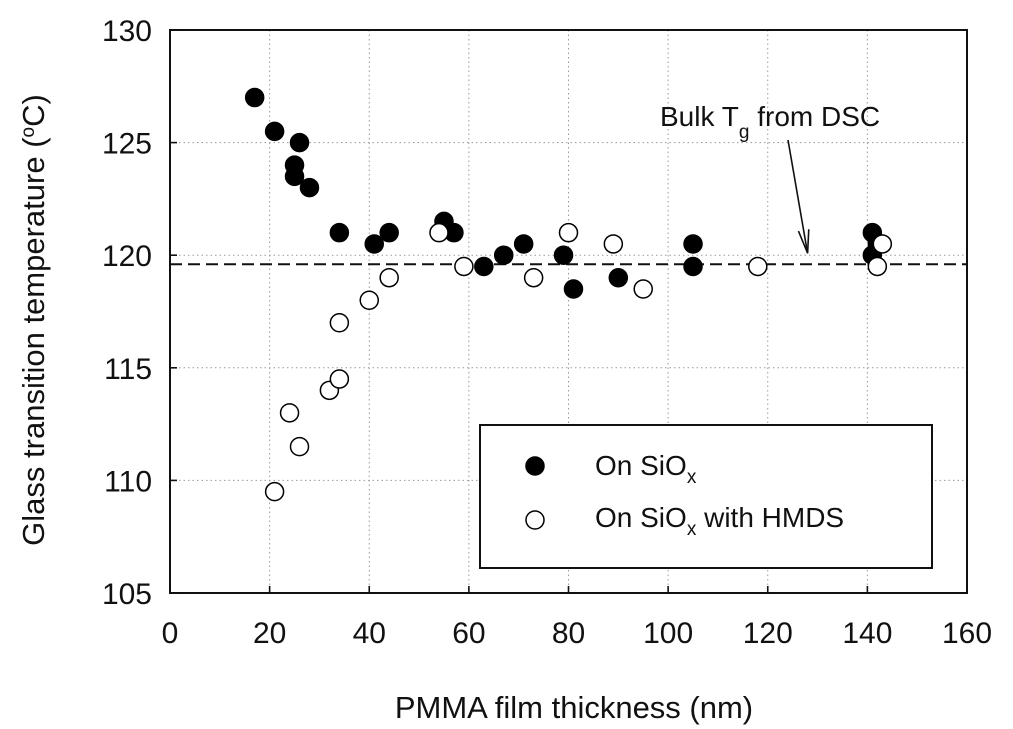 The height and width of the screenshot is (729, 1013). Describe the element at coordinates (798, 196) in the screenshot. I see `annotation-arrow` at that location.